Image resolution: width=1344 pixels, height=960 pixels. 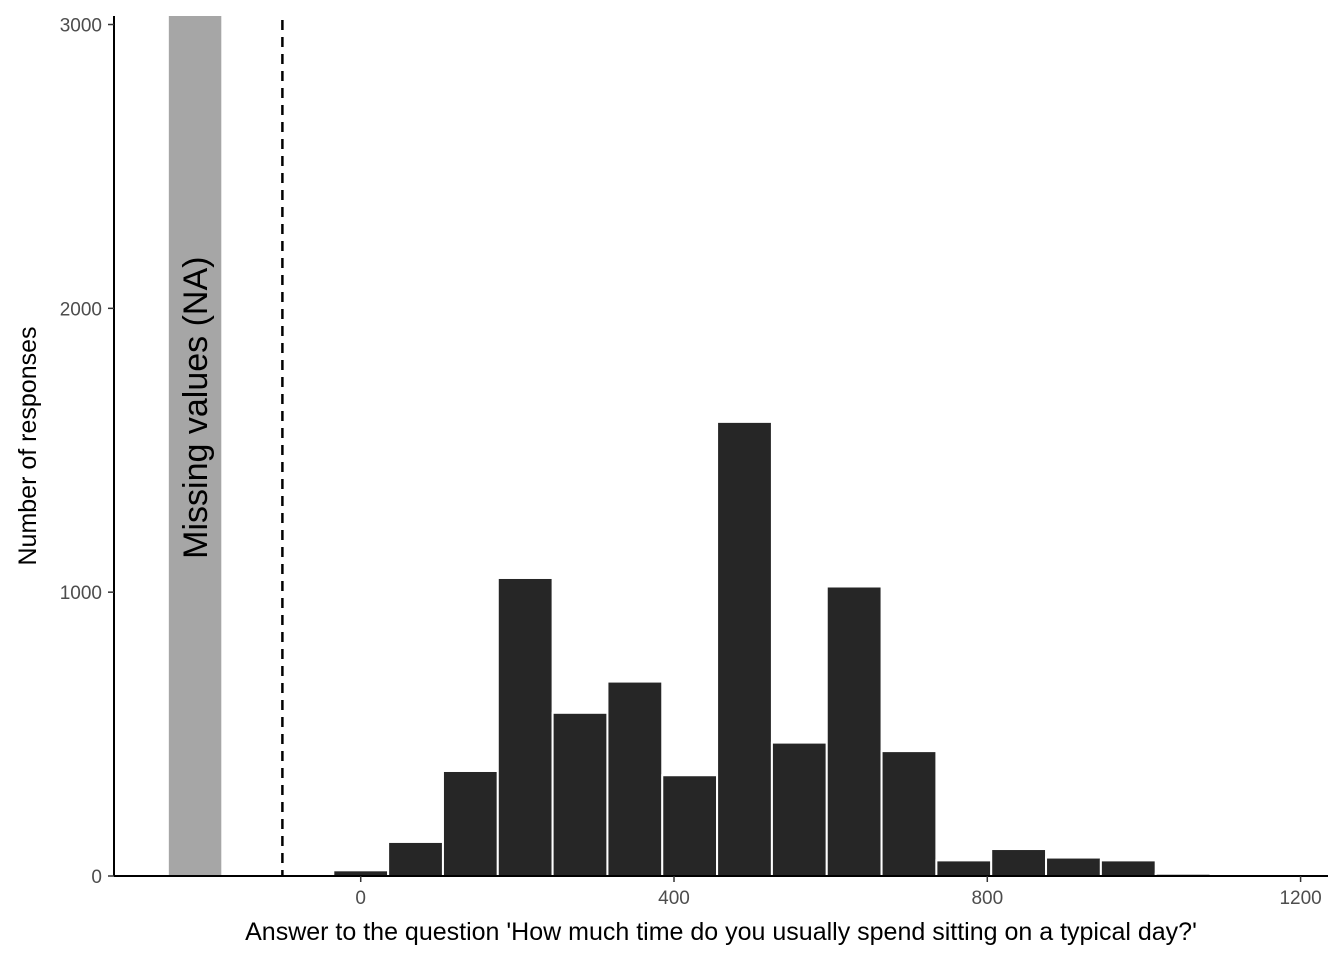 What do you see at coordinates (81, 309) in the screenshot?
I see `y-tick-label: 2000` at bounding box center [81, 309].